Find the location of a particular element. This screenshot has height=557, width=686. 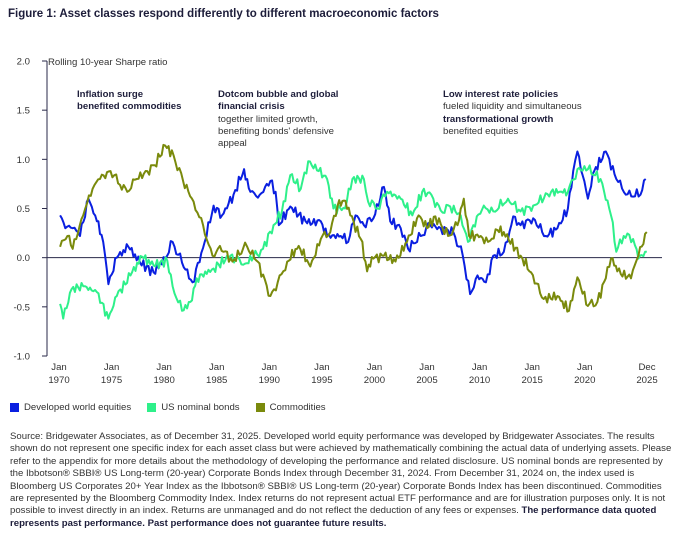

legend-item-commodities: Commodities is located at coordinates (290, 407).